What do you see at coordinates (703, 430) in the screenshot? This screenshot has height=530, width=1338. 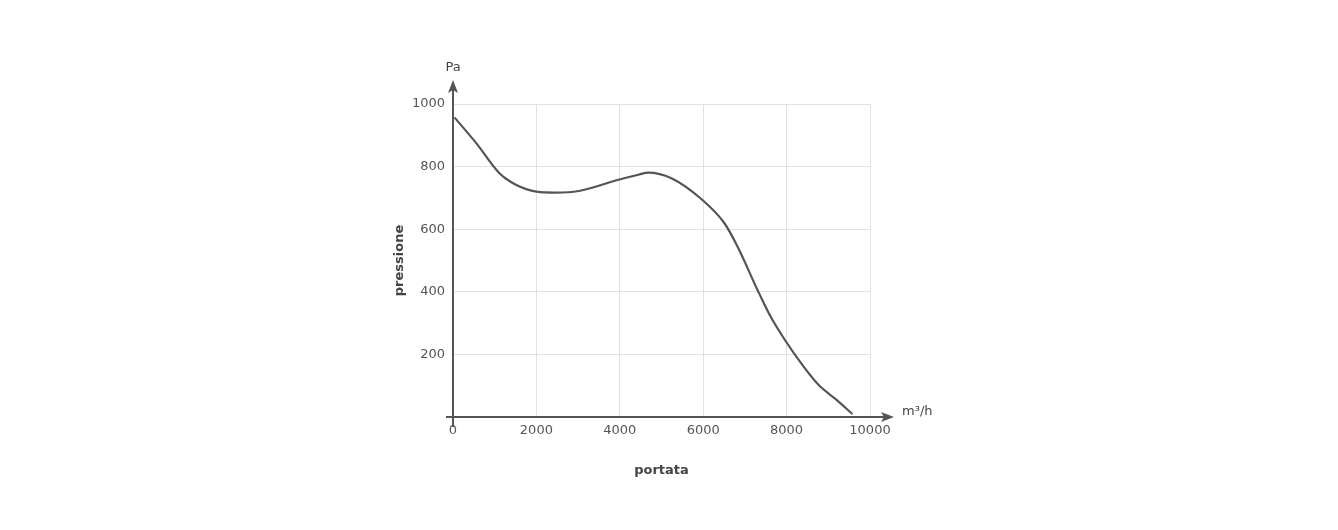 I see `x-tick-label: 6000` at bounding box center [703, 430].